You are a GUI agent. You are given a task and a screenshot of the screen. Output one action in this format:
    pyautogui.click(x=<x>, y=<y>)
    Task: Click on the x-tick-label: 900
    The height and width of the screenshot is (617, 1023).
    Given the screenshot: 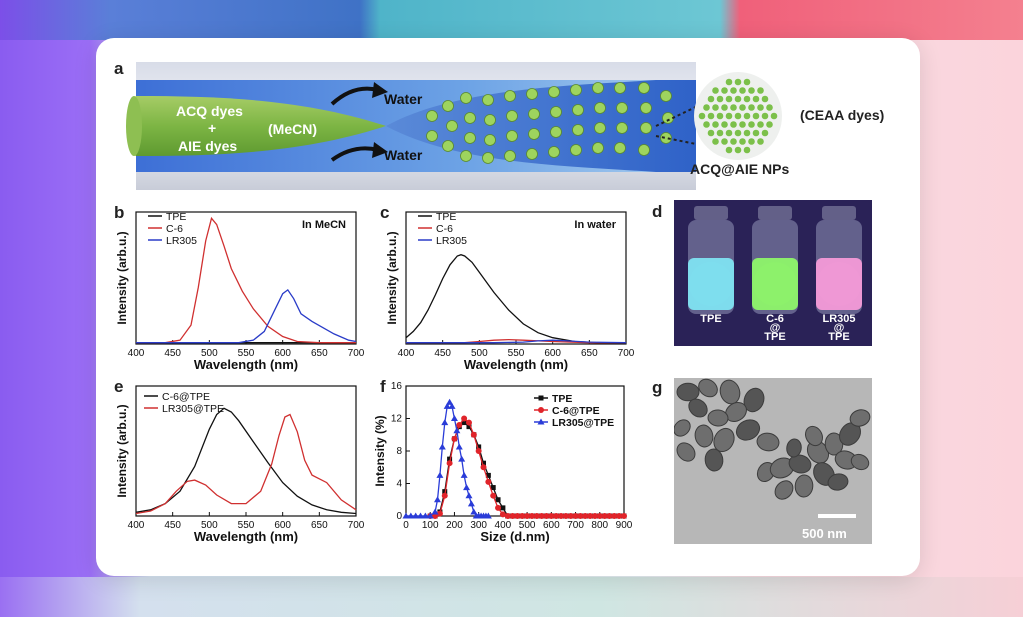 What is the action you would take?
    pyautogui.click(x=624, y=525)
    